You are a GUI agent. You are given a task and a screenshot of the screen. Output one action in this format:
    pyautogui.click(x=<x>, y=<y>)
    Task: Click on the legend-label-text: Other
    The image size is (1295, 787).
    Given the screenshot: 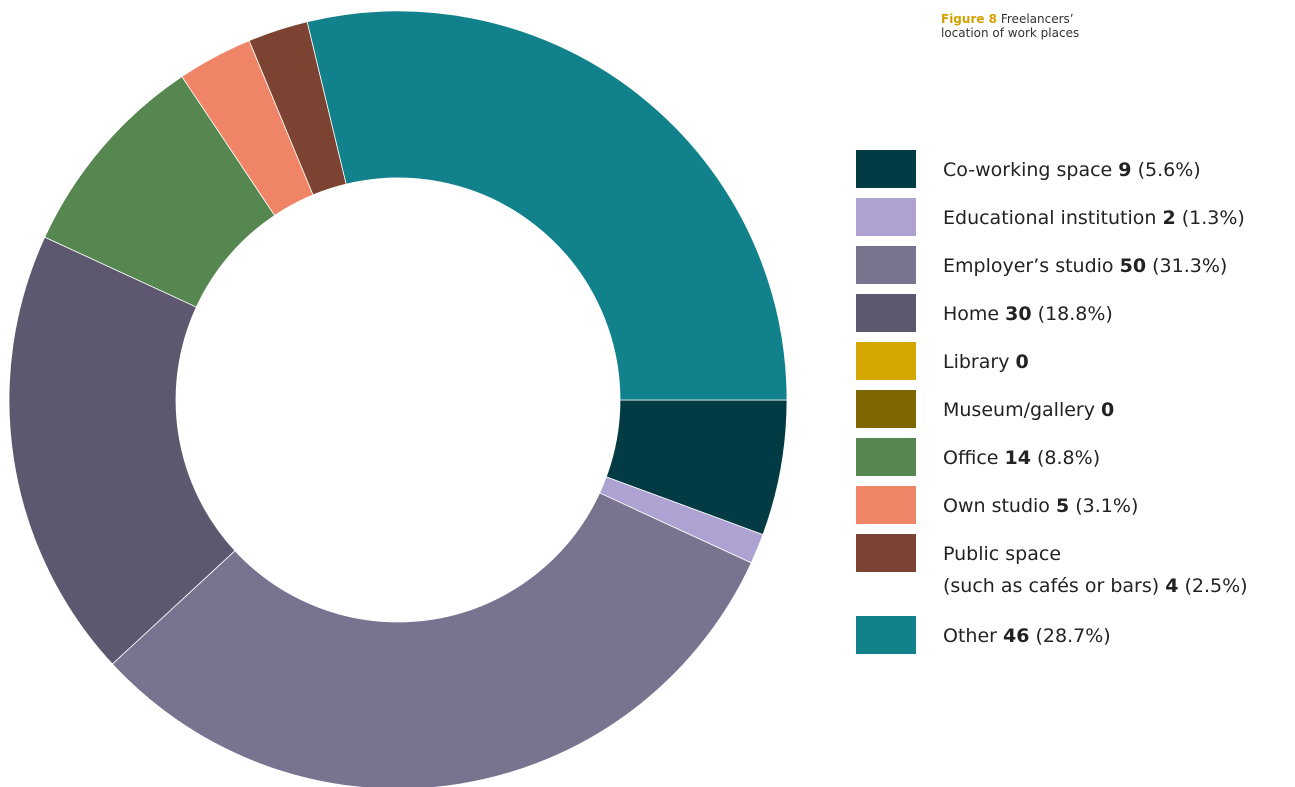 What is the action you would take?
    pyautogui.click(x=970, y=636)
    